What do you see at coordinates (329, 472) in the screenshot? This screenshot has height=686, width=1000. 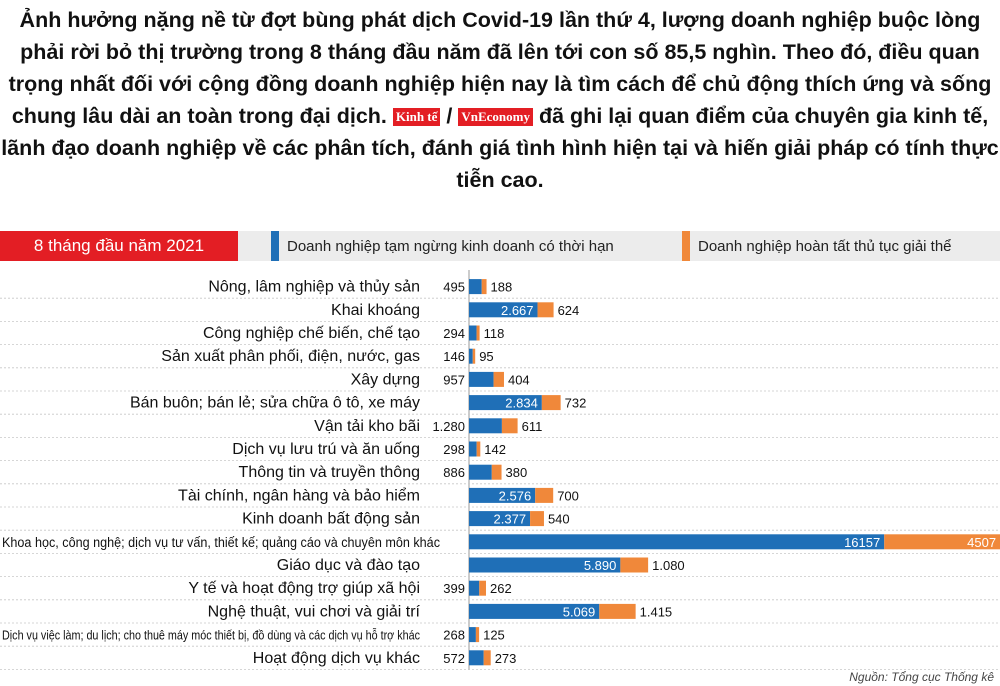 I see `category-label: Thông tin và truyền thông` at bounding box center [329, 472].